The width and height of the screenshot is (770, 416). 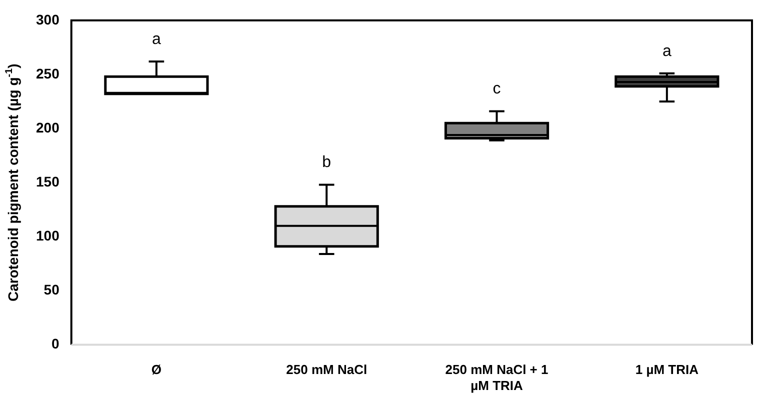 I want to click on y-tick-label: 200, so click(x=48, y=127).